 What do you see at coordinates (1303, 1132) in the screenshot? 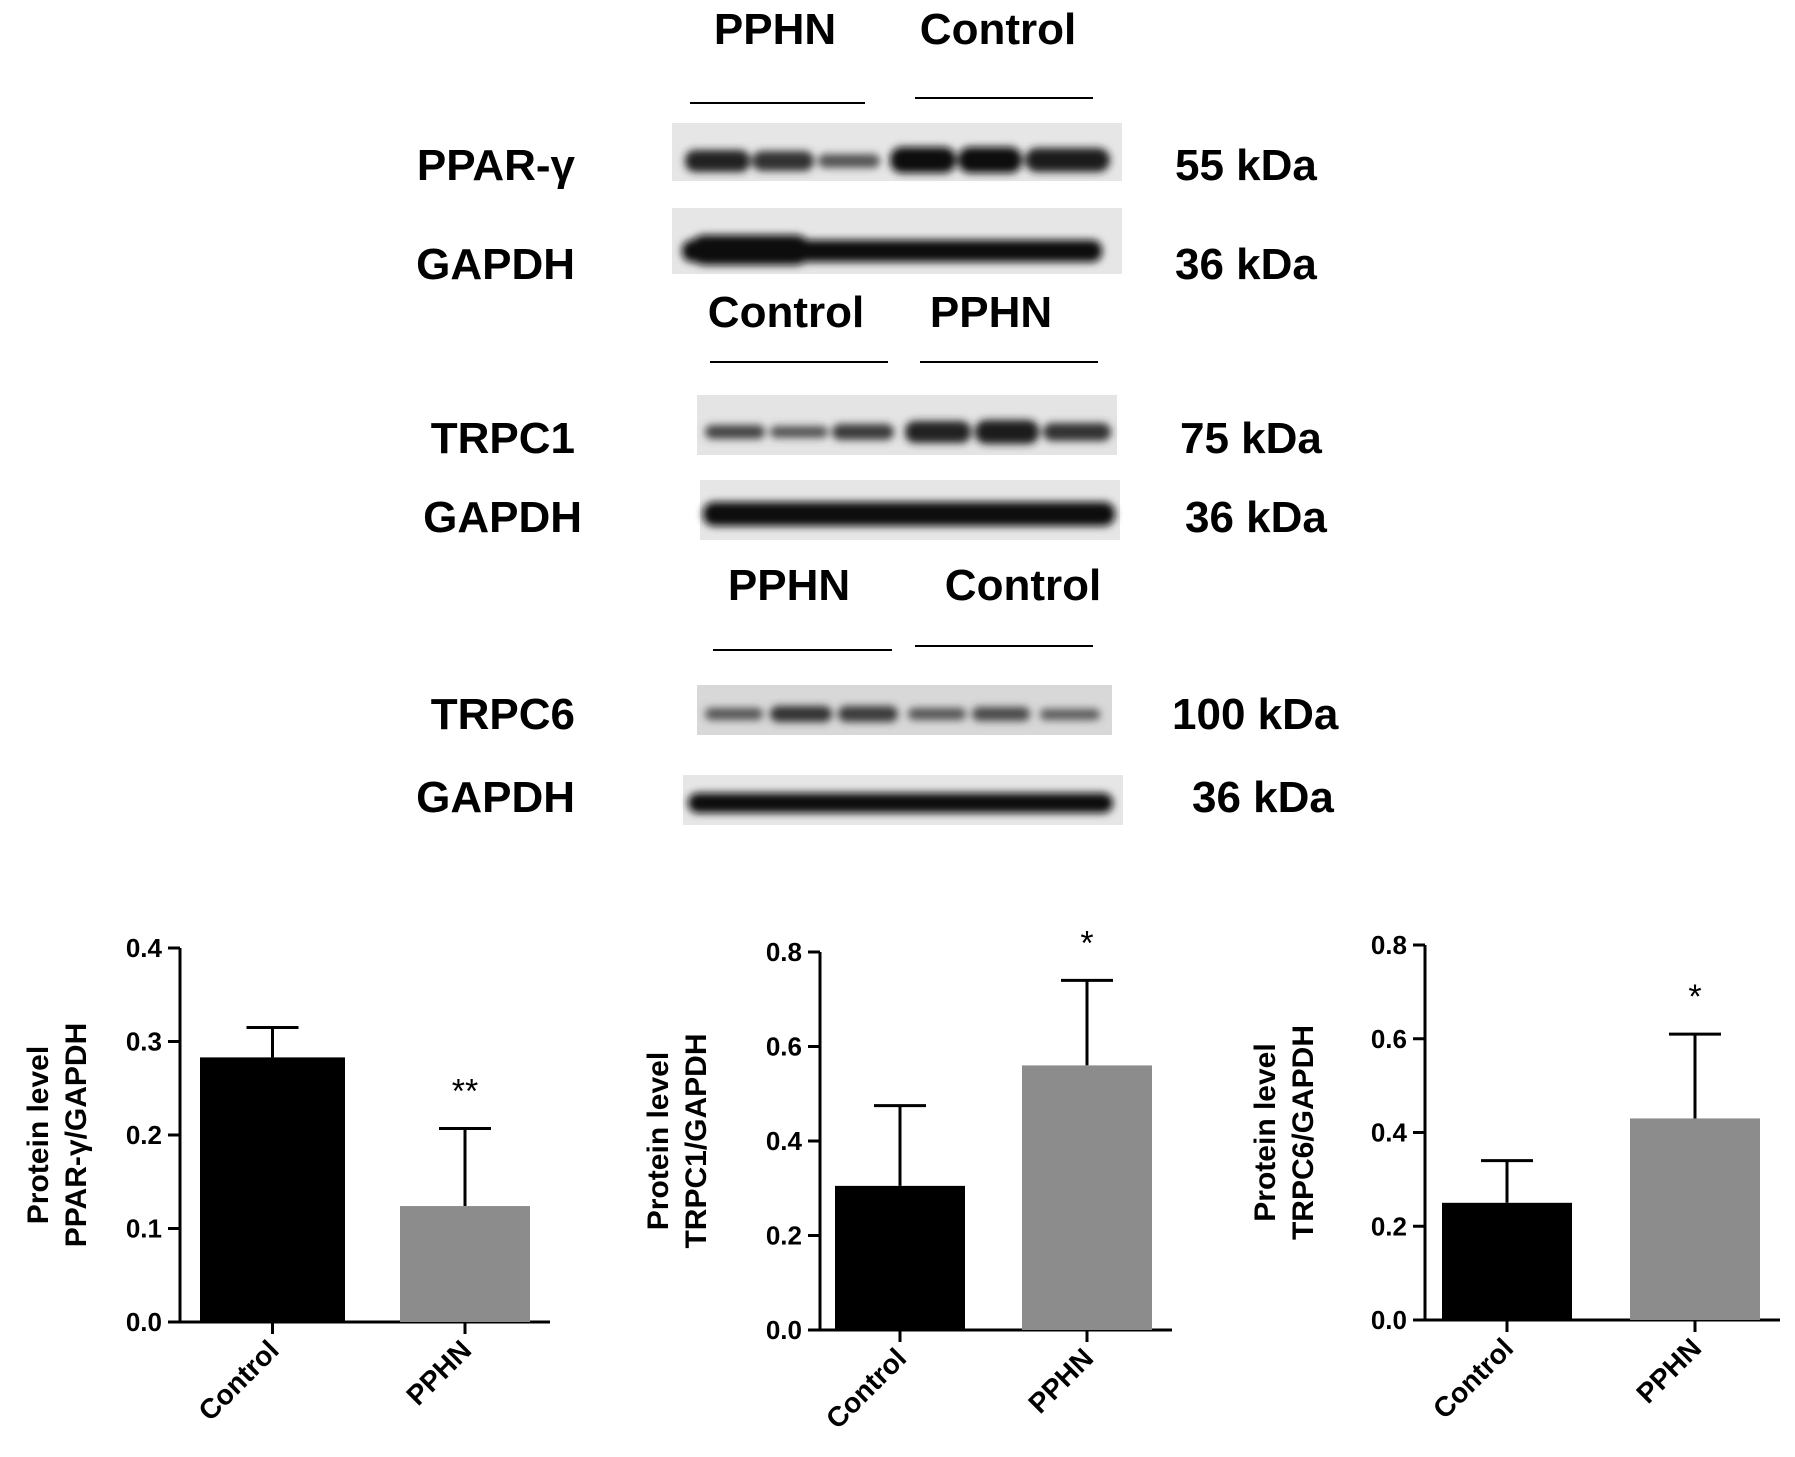
I see `y-axis-label-line-2: TRPC6/GAPDH` at bounding box center [1303, 1132].